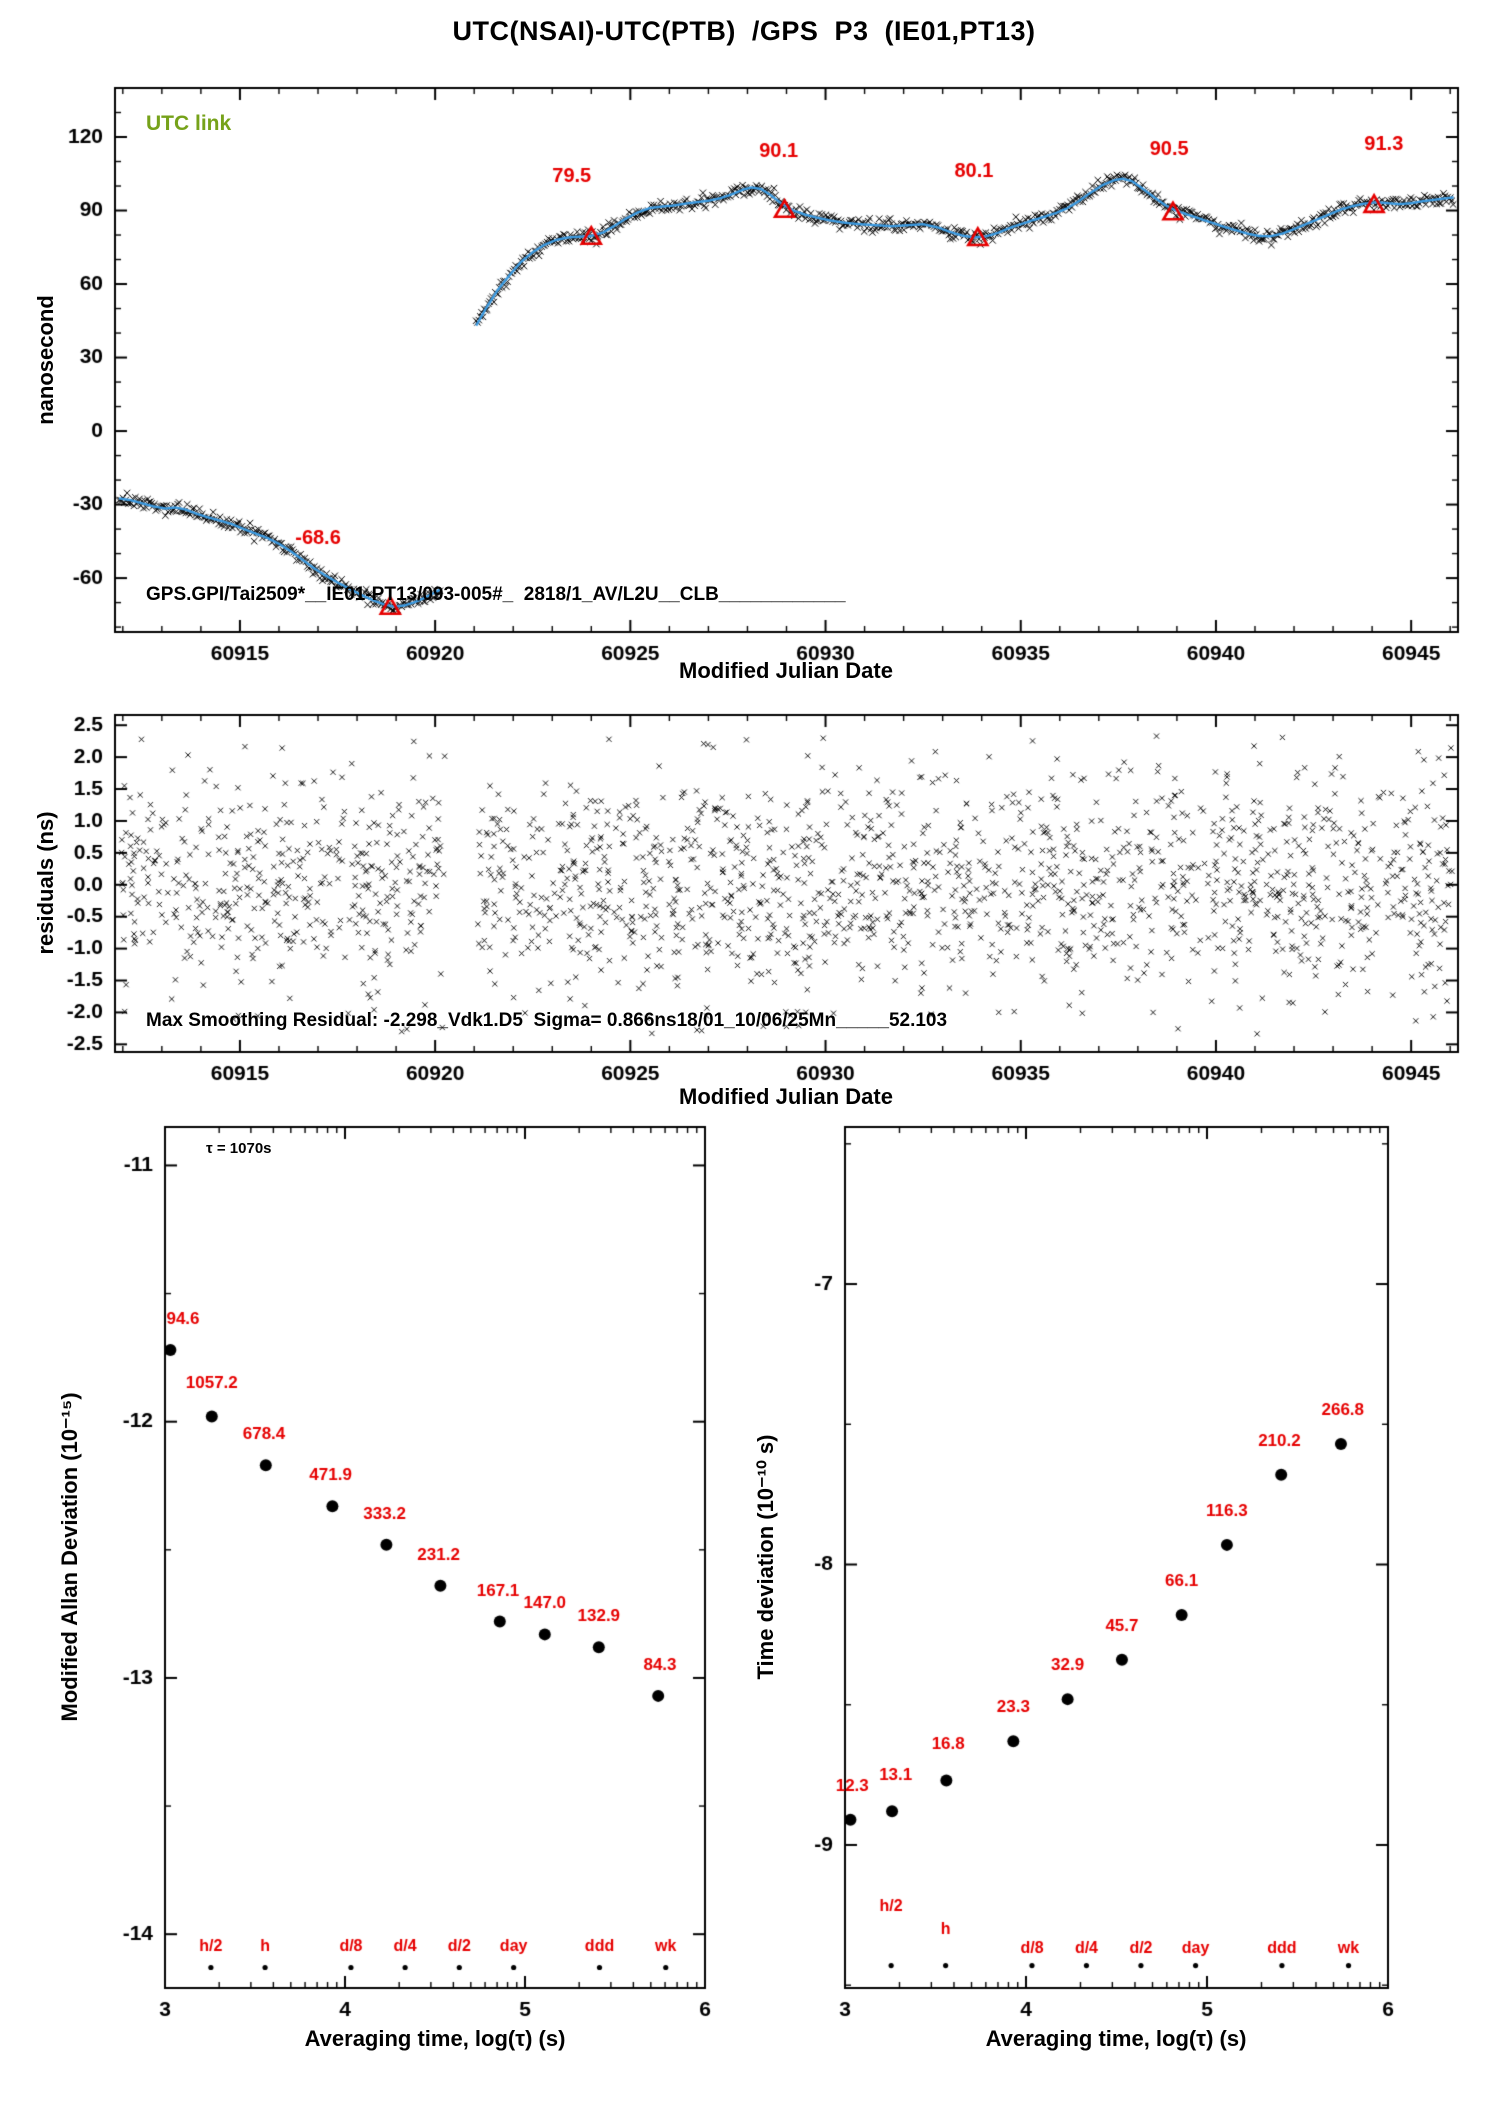 The width and height of the screenshot is (1488, 2105). Describe the element at coordinates (239, 1148) in the screenshot. I see `mdev-tau-annotation: τ = 1070s` at that location.